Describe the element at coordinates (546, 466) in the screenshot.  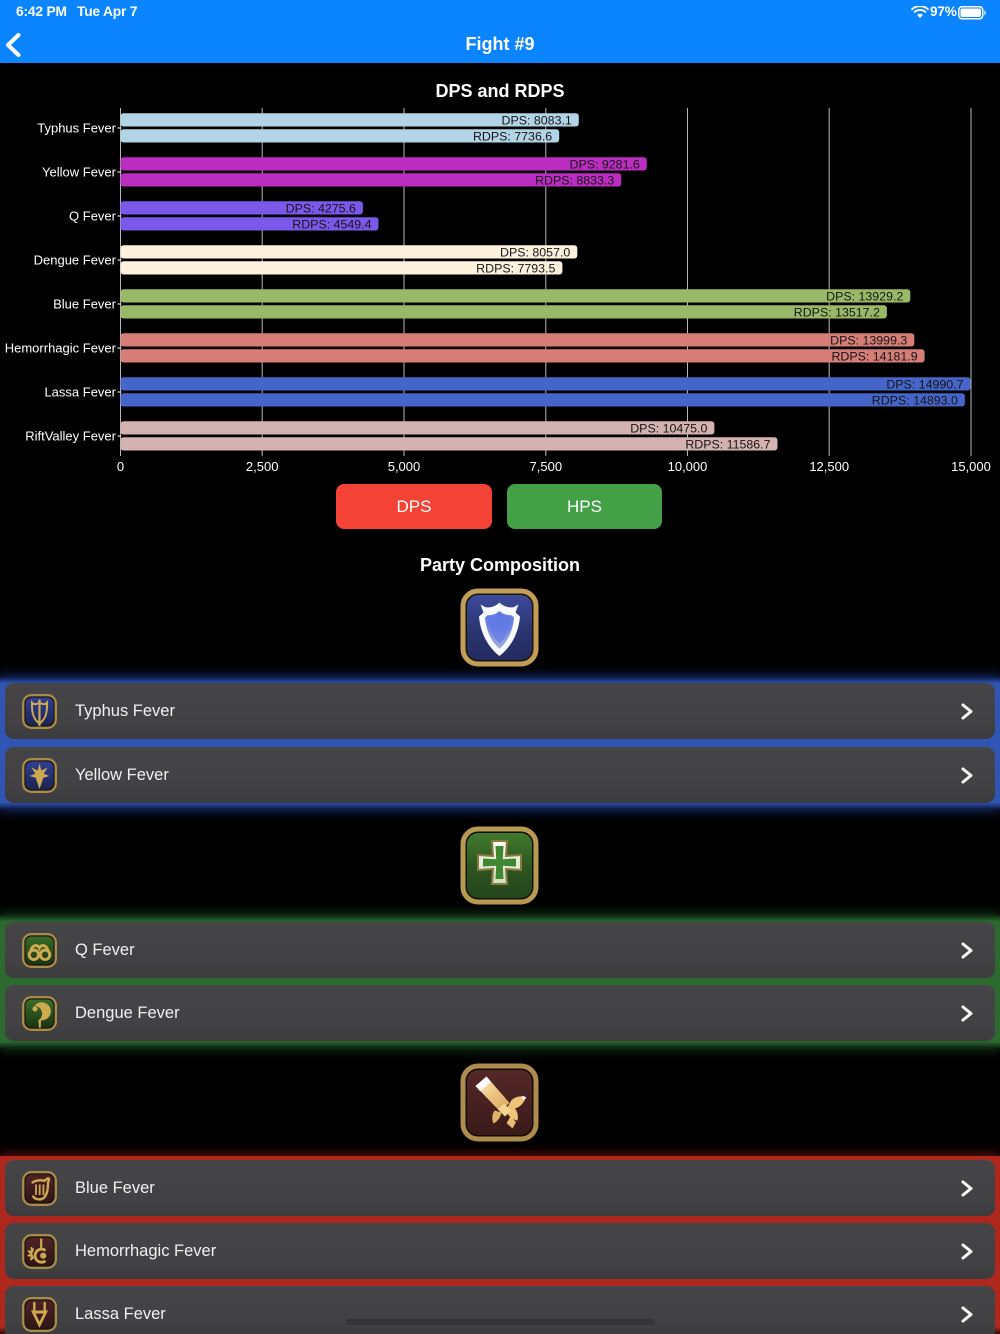
I see `svg-text: 7,500` at that location.